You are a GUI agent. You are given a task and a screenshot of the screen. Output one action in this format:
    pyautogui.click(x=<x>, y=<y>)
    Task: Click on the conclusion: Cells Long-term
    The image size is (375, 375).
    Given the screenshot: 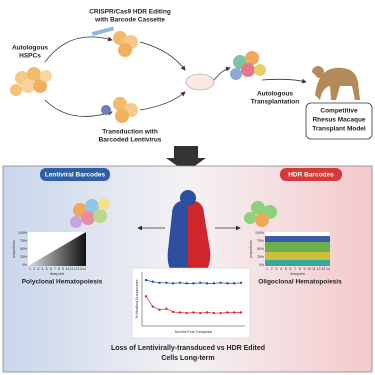 What is the action you would take?
    pyautogui.click(x=187, y=358)
    